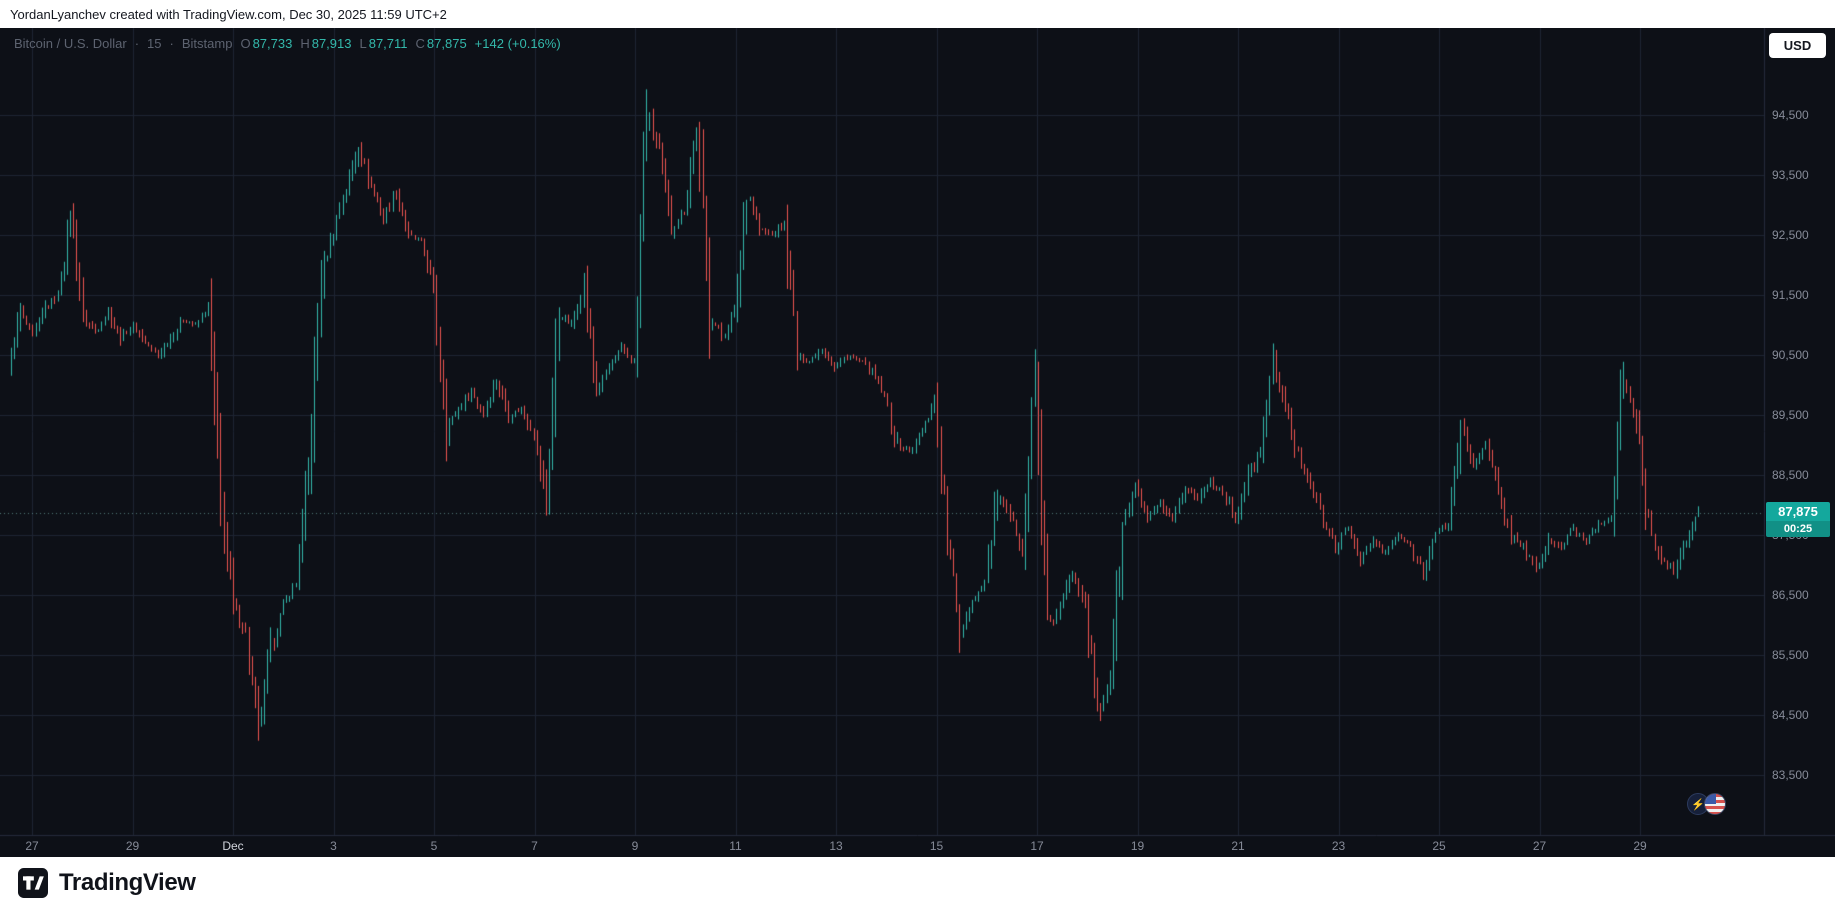 The image size is (1835, 909). What do you see at coordinates (517, 43) in the screenshot?
I see `change-label: +142 (+0.16%)` at bounding box center [517, 43].